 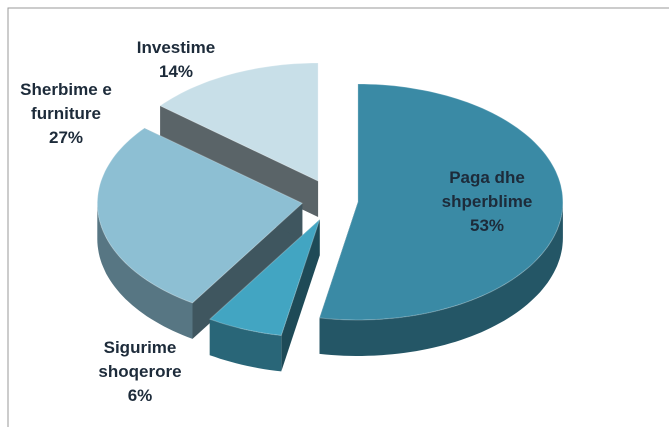 I want to click on data-label: Sigurime shoqerore 6%, so click(x=140, y=372).